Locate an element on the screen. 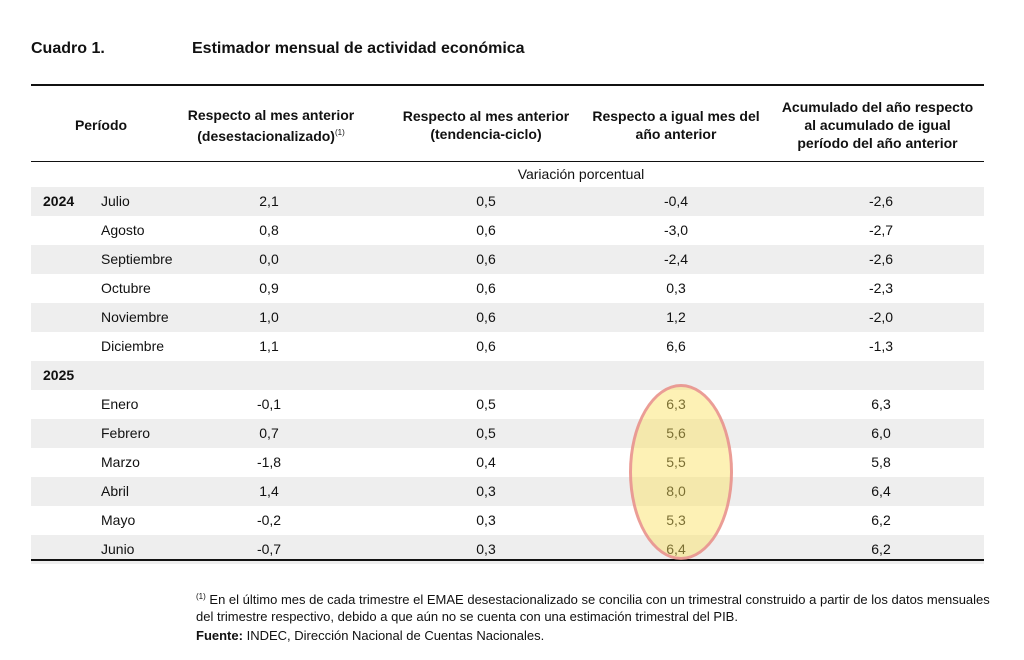 Image resolution: width=1024 pixels, height=660 pixels. table-row: 2024 Julio 2,1 0,5 -0,4 -2,6 is located at coordinates (507, 201).